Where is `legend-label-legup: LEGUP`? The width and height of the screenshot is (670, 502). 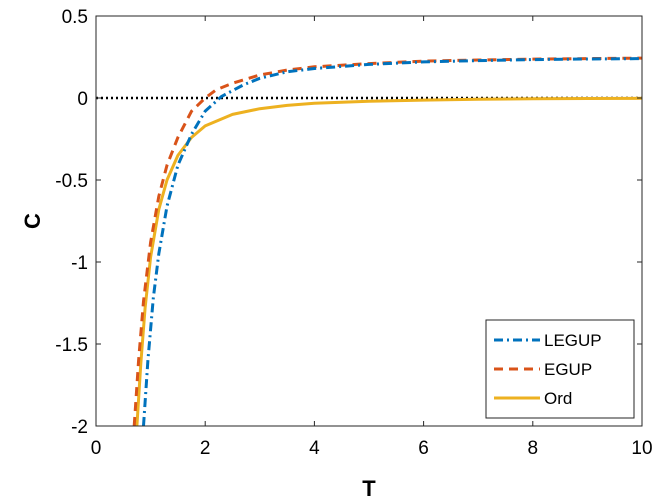
legend-label-legup: LEGUP is located at coordinates (573, 340).